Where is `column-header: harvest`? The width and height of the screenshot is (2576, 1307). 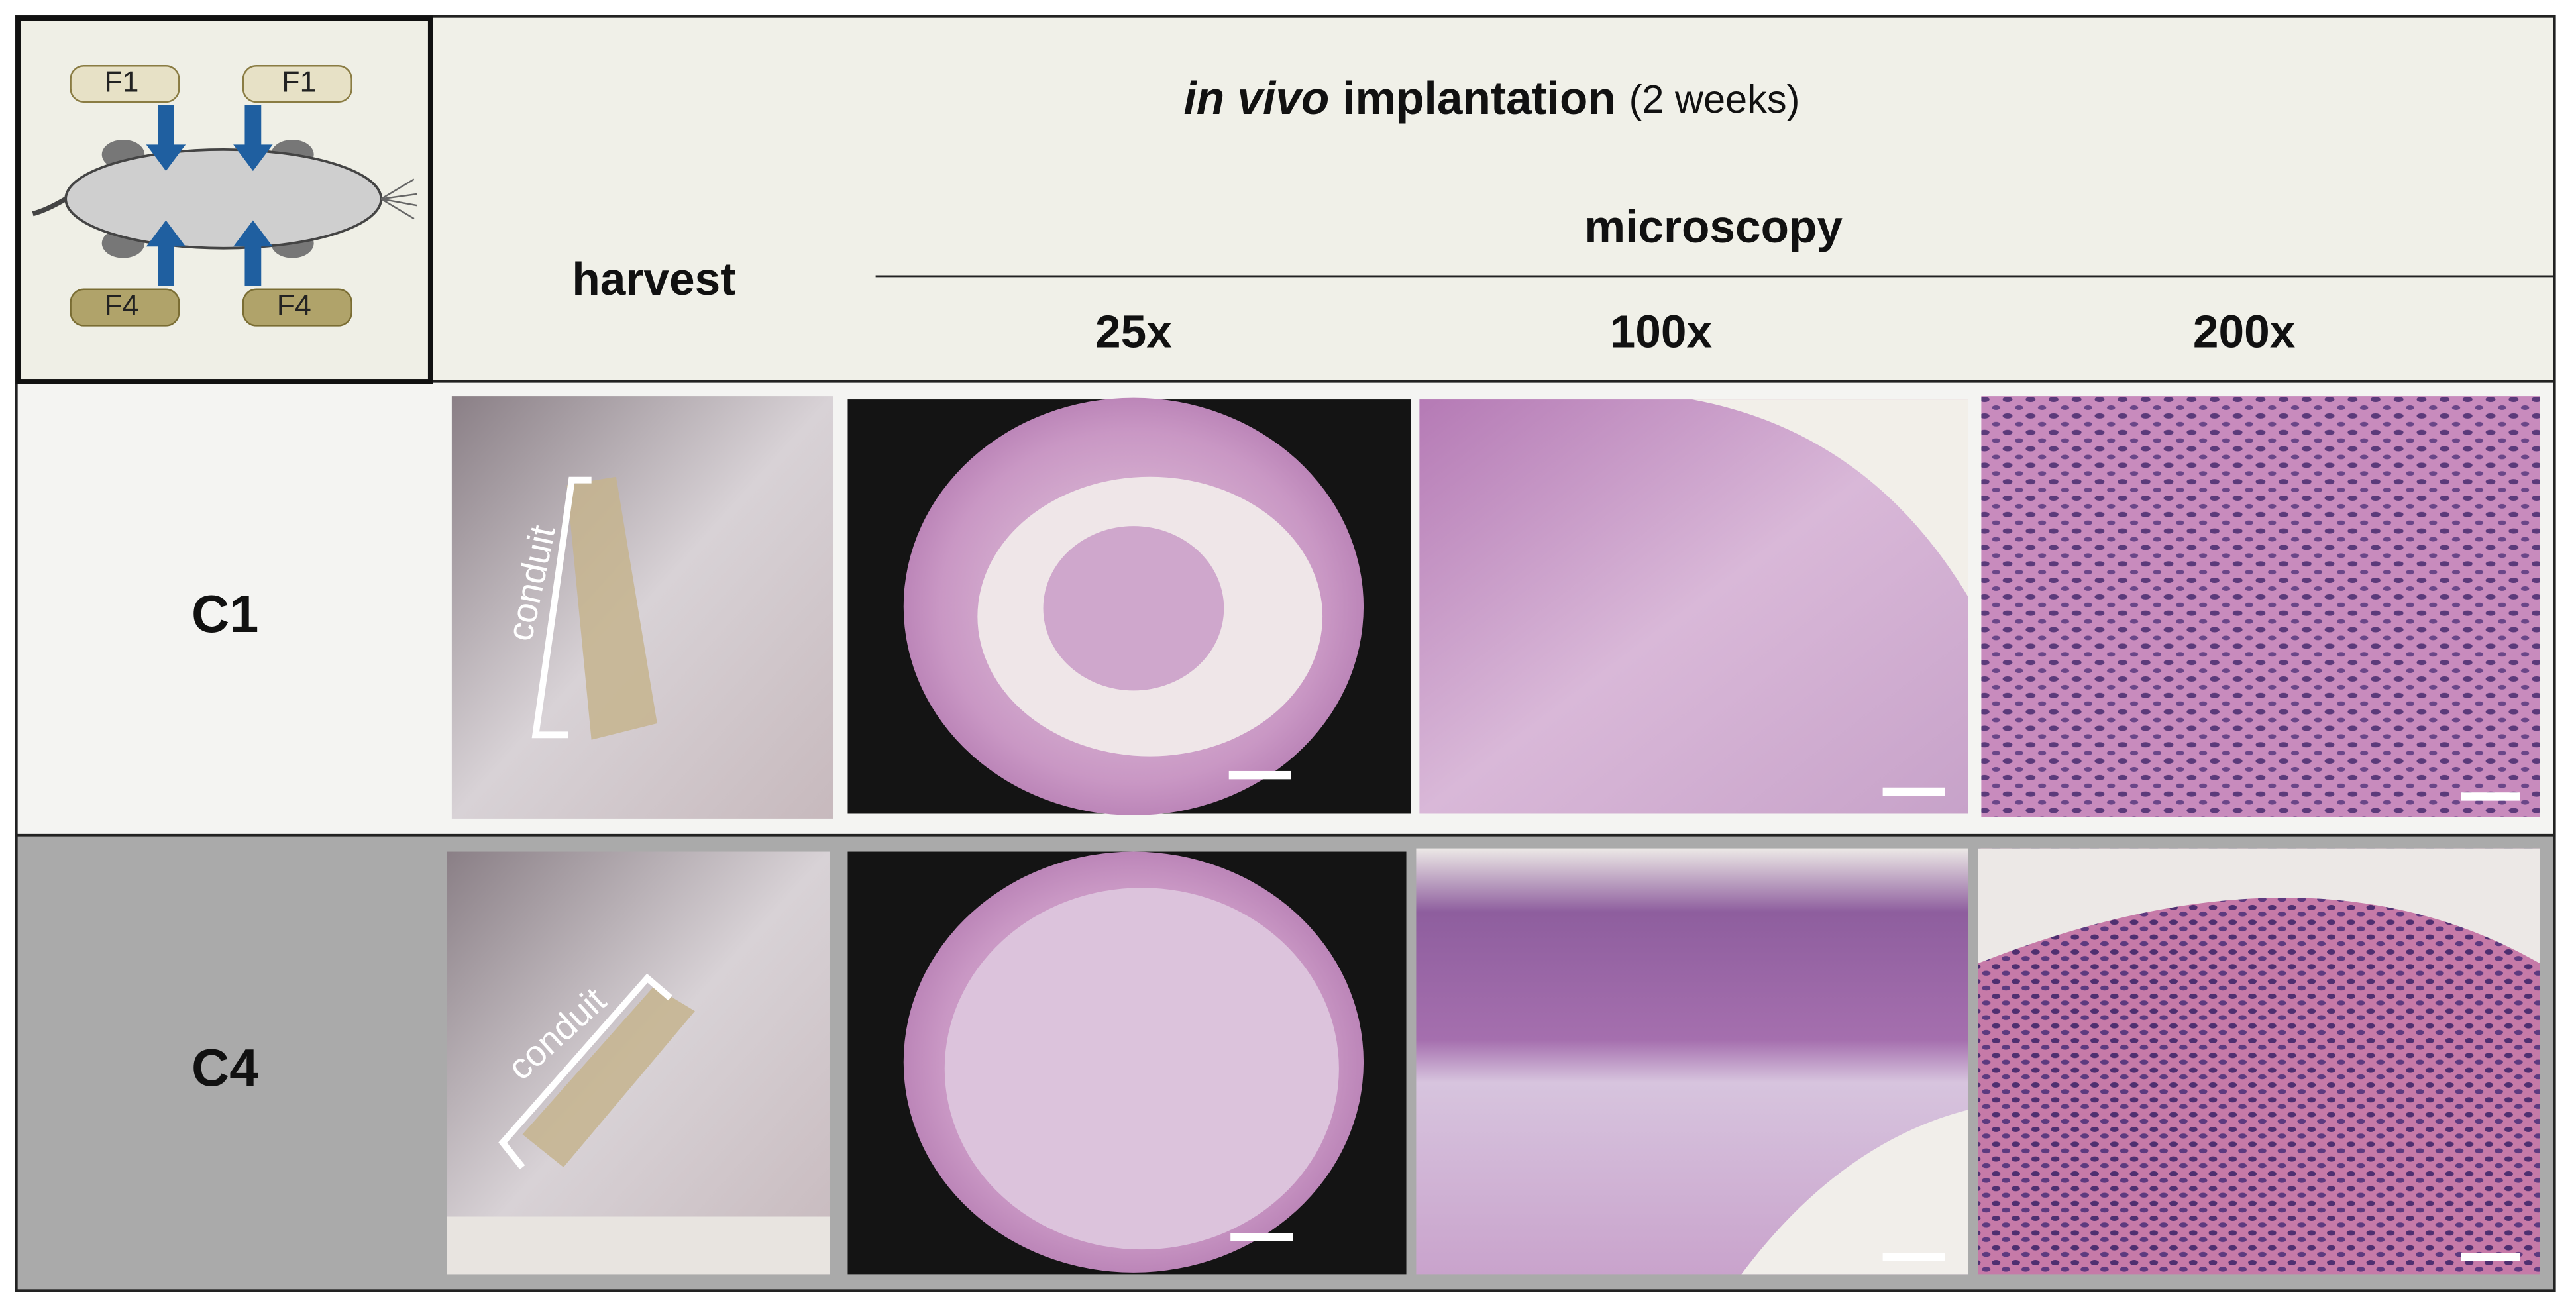
column-header: harvest is located at coordinates (653, 279).